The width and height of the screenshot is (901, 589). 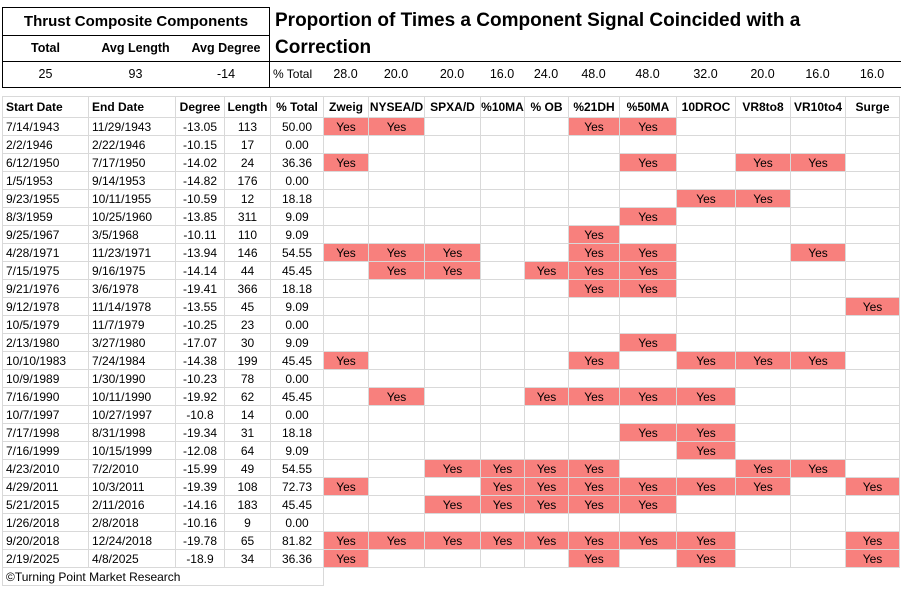 What do you see at coordinates (45, 378) in the screenshot?
I see `start-date-cell: 10/9/1989` at bounding box center [45, 378].